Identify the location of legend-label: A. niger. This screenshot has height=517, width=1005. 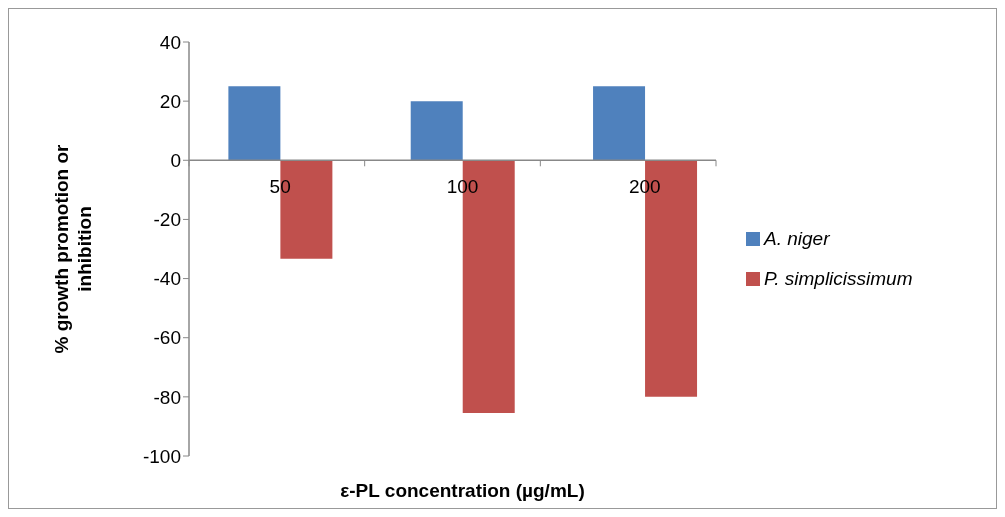
(797, 238).